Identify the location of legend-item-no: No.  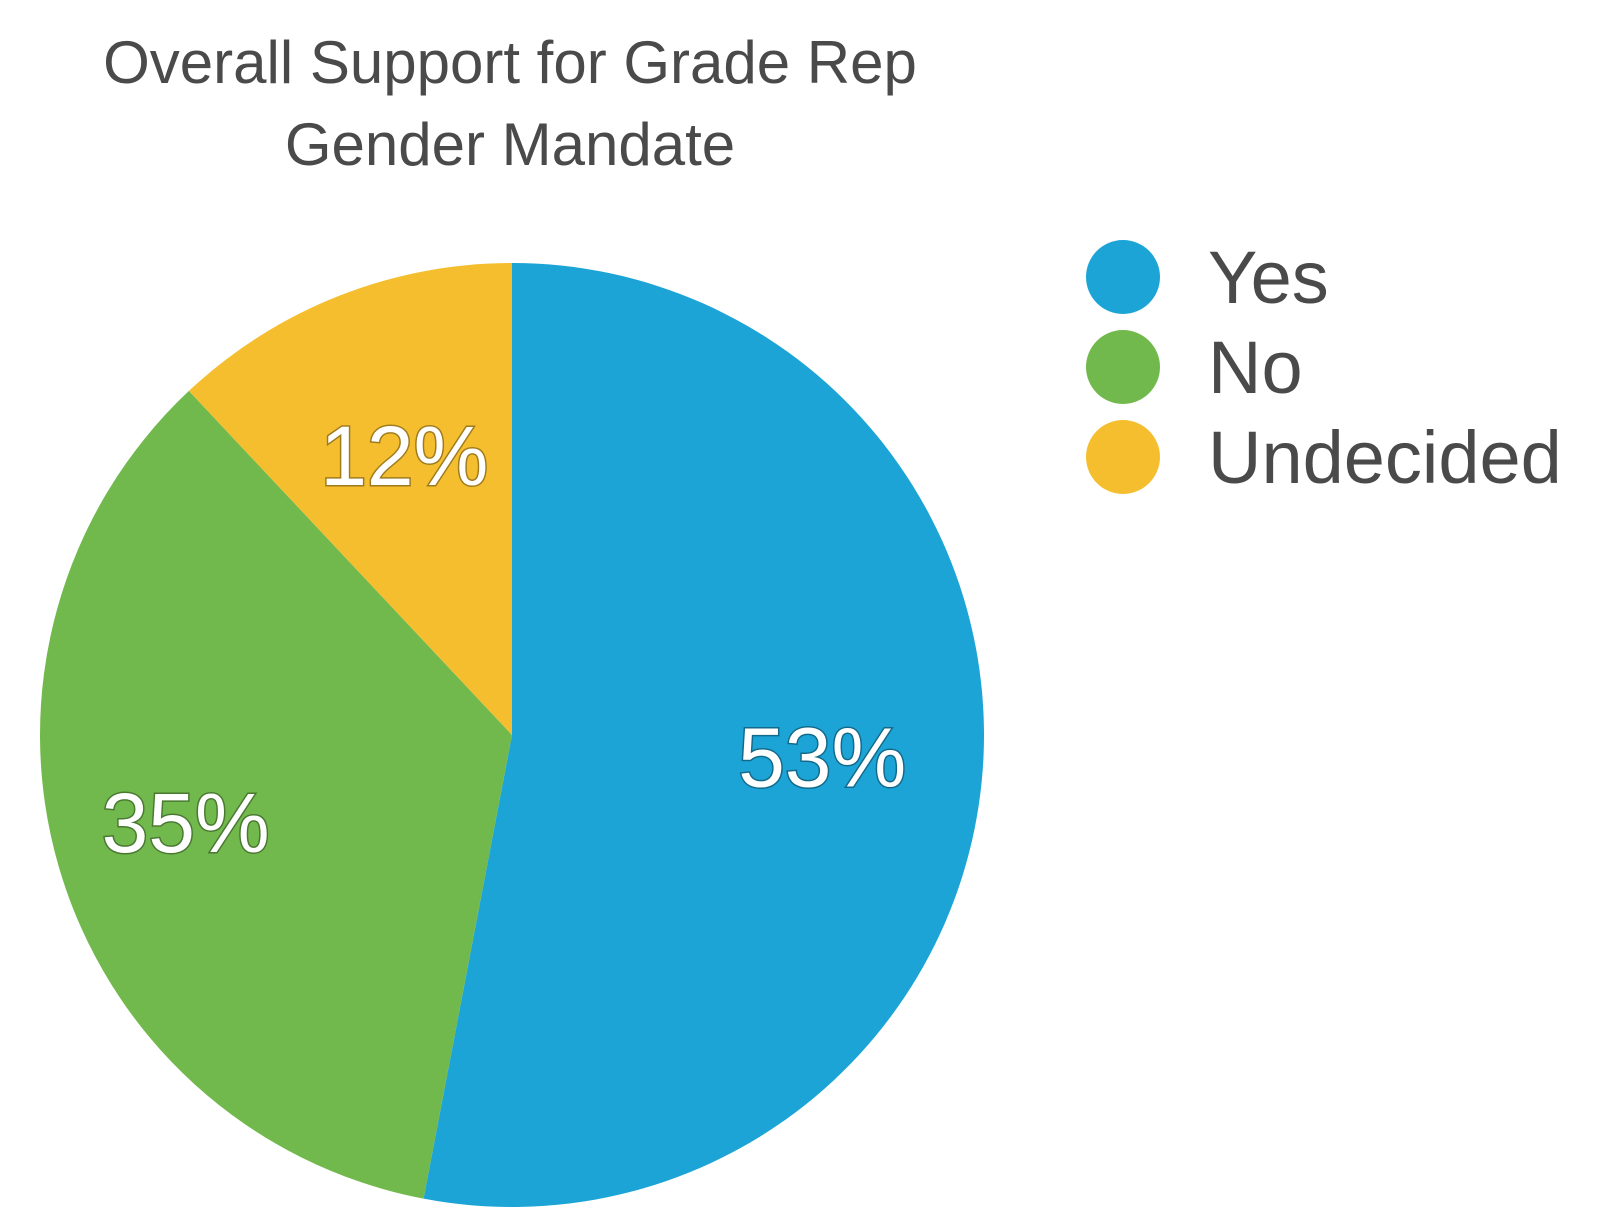
(1324, 367).